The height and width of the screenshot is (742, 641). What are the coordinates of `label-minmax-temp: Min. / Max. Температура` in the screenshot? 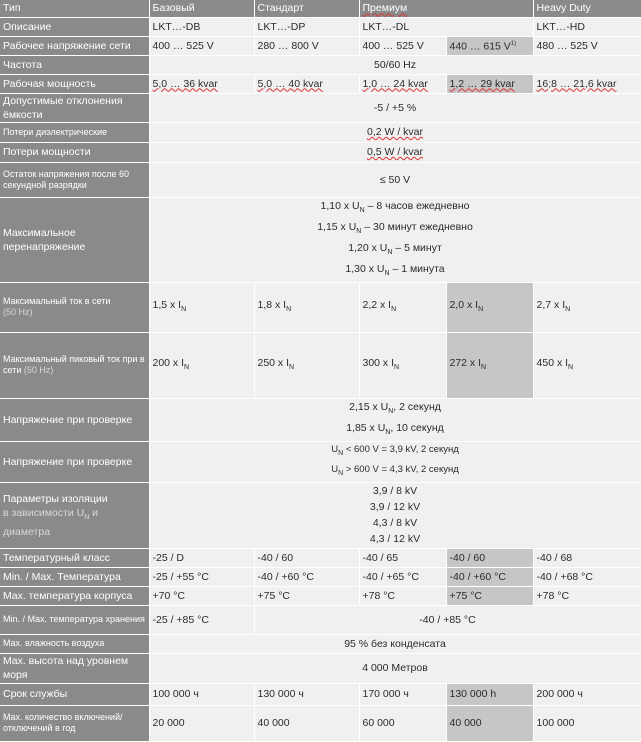 It's located at (75, 577).